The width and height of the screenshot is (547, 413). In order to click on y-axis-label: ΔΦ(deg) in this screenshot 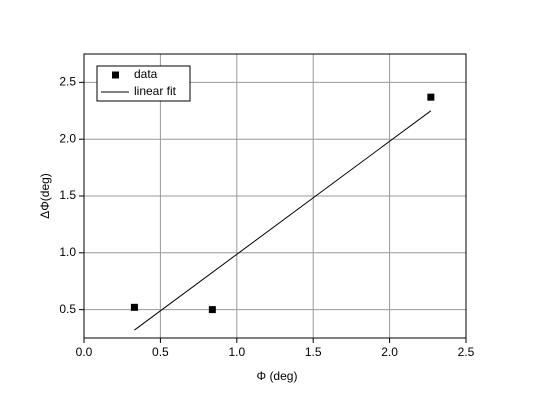, I will do `click(45, 196)`.